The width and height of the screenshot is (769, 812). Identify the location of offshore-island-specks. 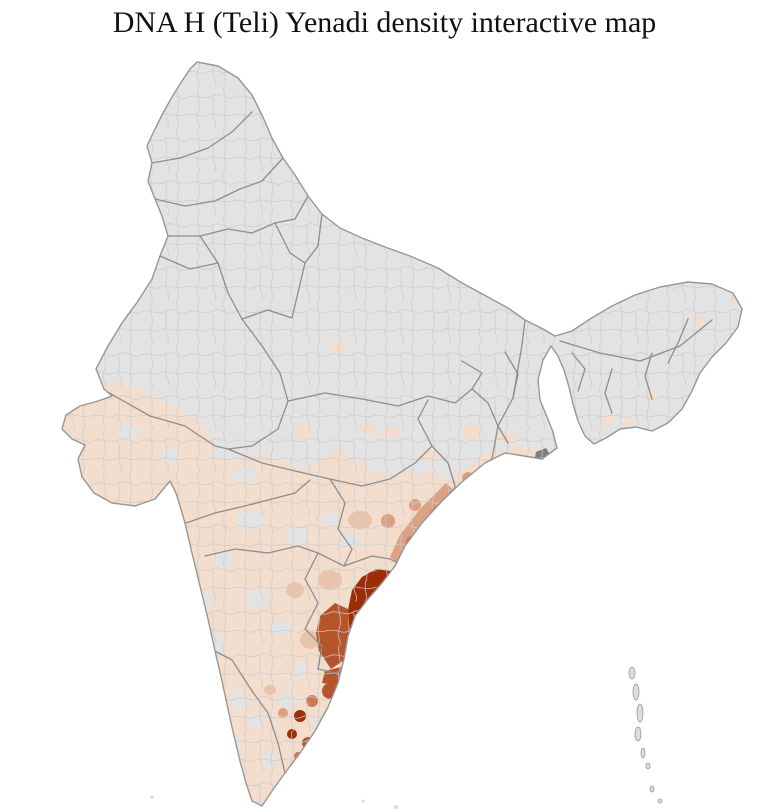
(274, 802).